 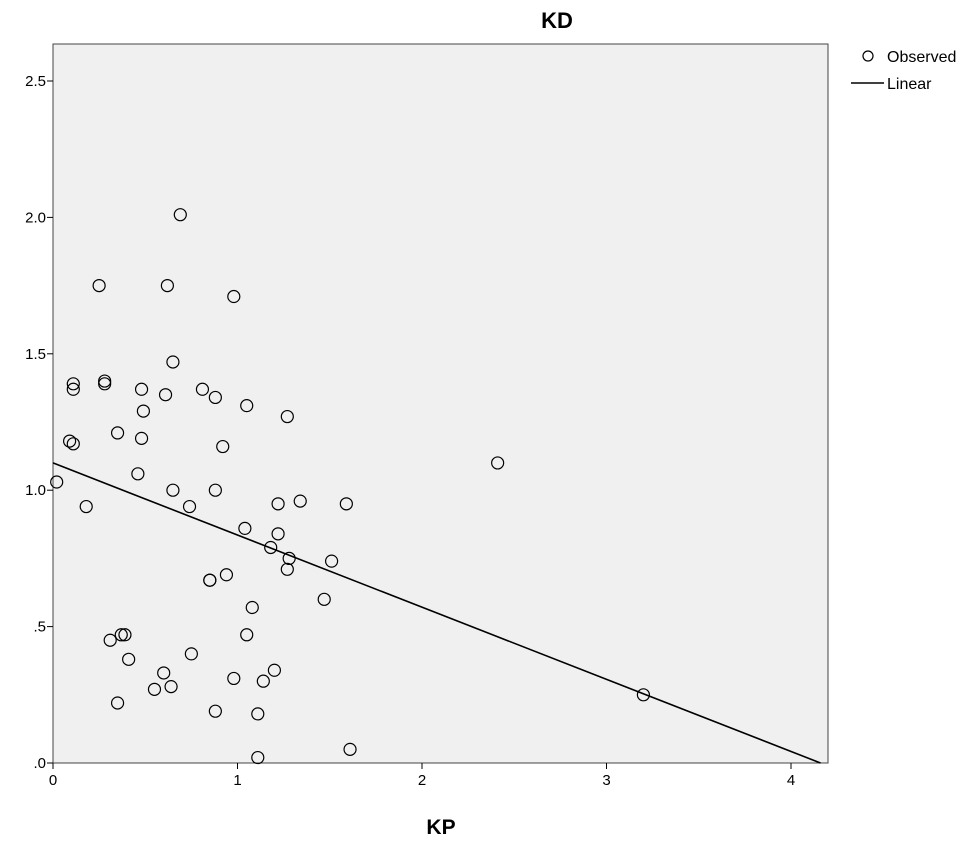 I want to click on x-tick-label: 0, so click(x=53, y=780).